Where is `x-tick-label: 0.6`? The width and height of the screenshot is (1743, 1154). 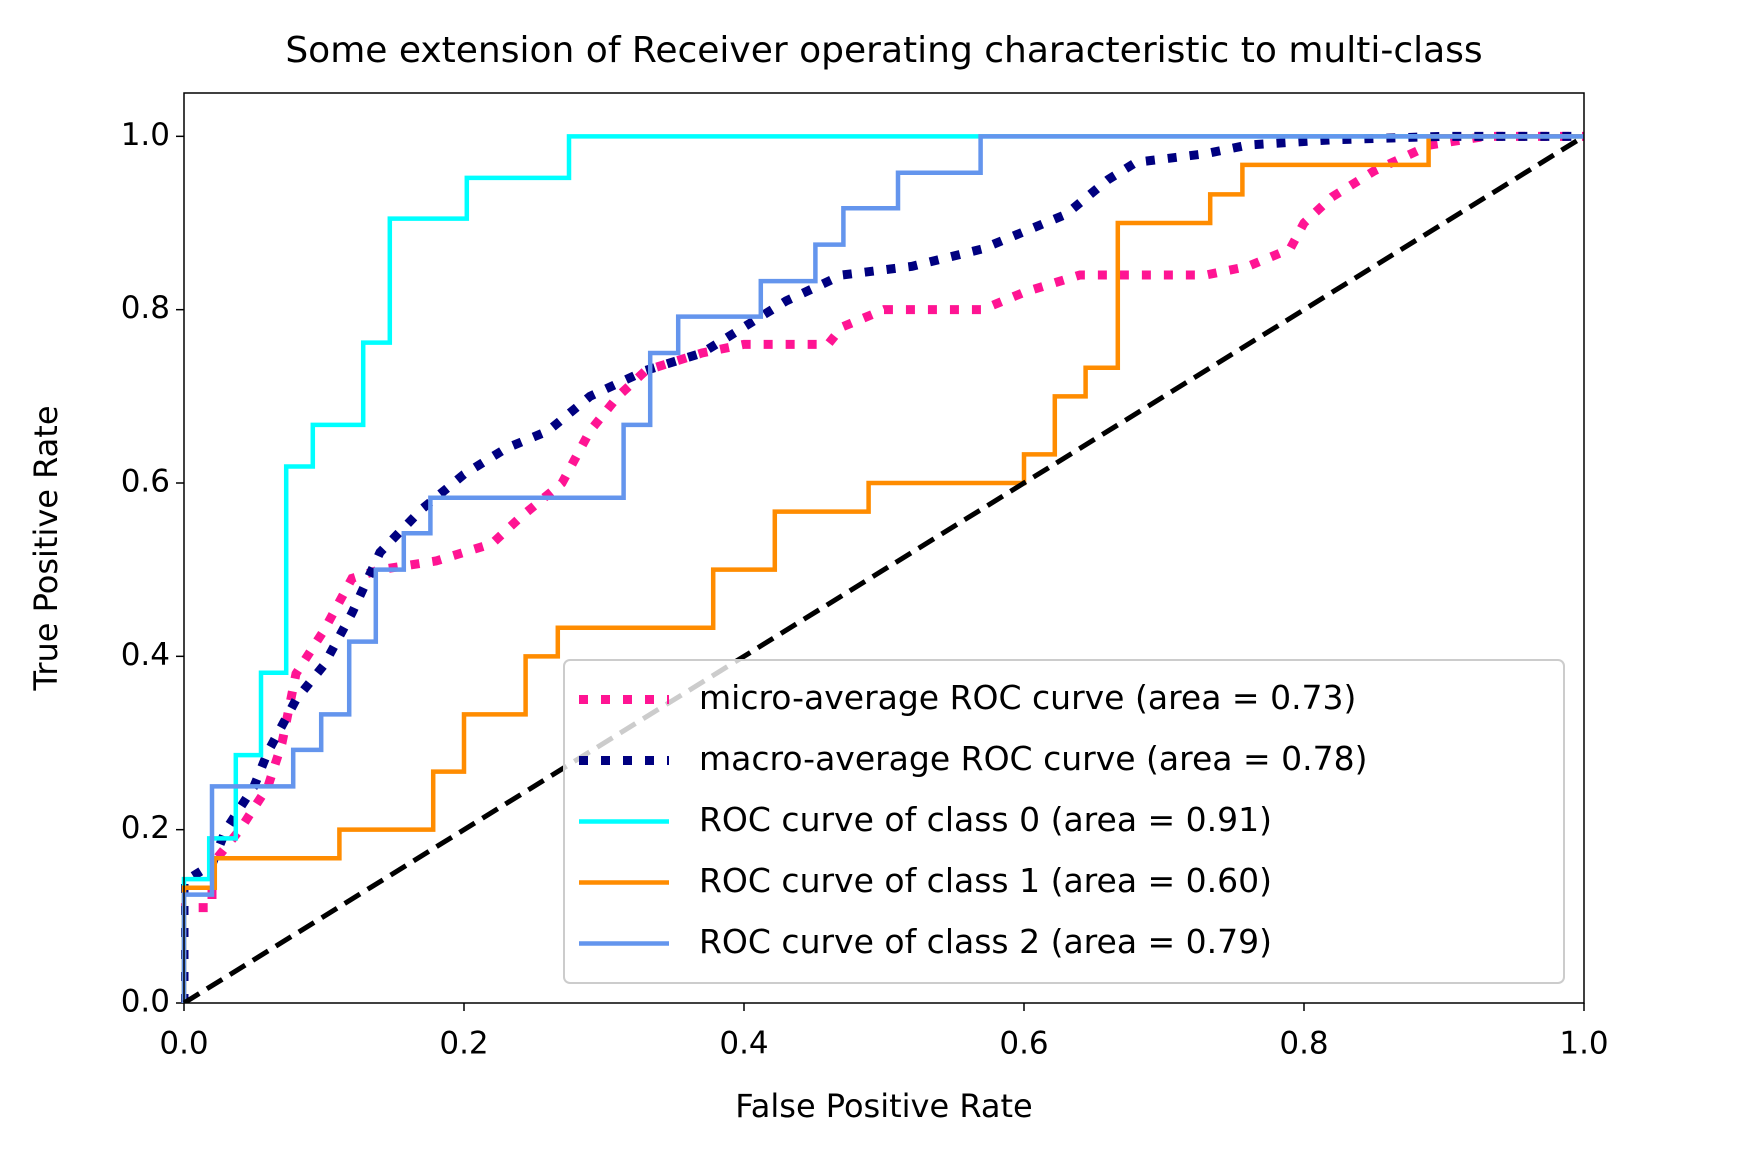 x-tick-label: 0.6 is located at coordinates (1023, 1044).